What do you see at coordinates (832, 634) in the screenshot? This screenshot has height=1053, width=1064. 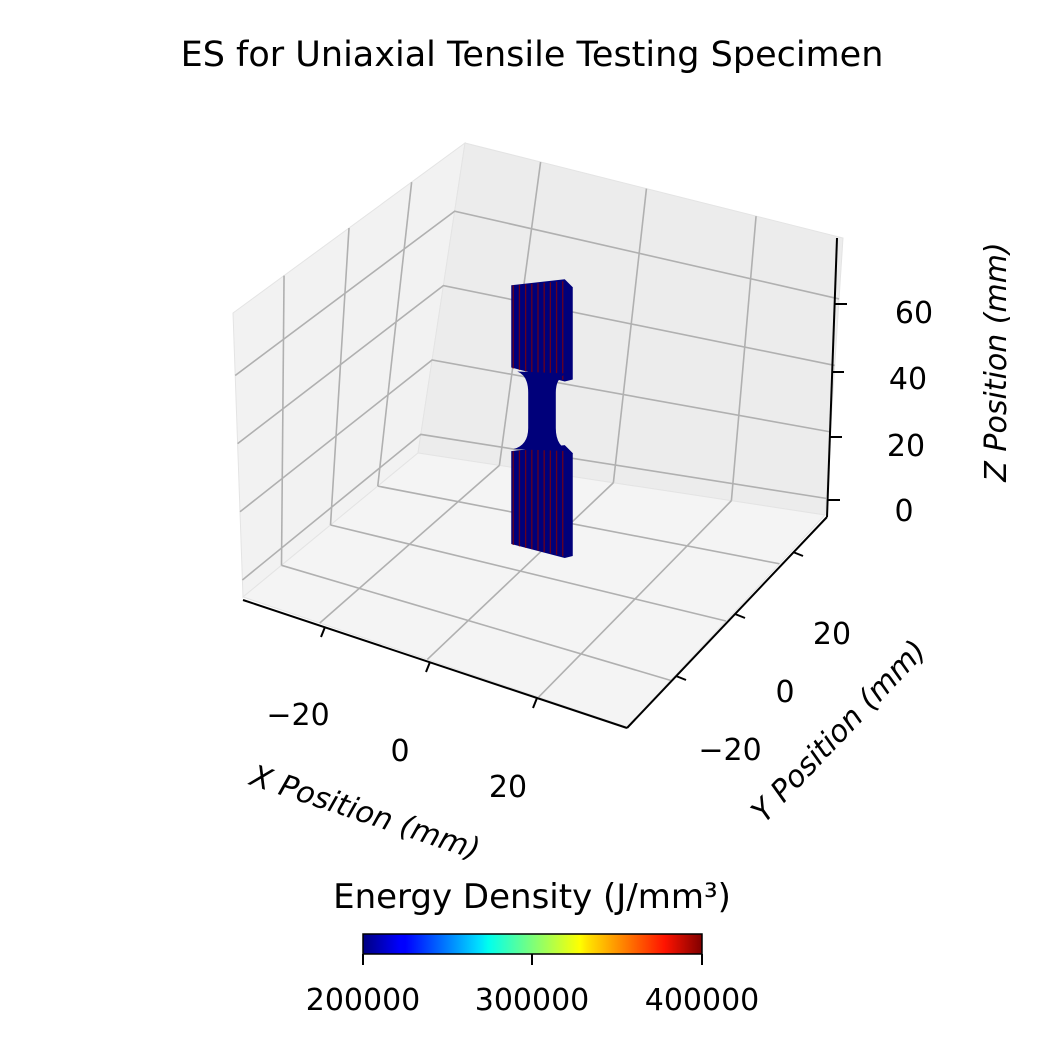 I see `y-tick-label-20: 20` at bounding box center [832, 634].